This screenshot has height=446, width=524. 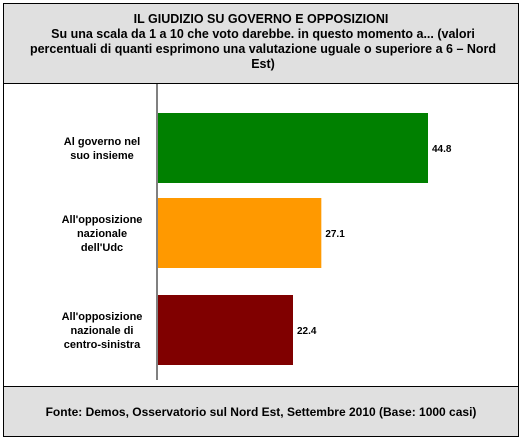 What do you see at coordinates (442, 149) in the screenshot?
I see `value-label-0: 44.8` at bounding box center [442, 149].